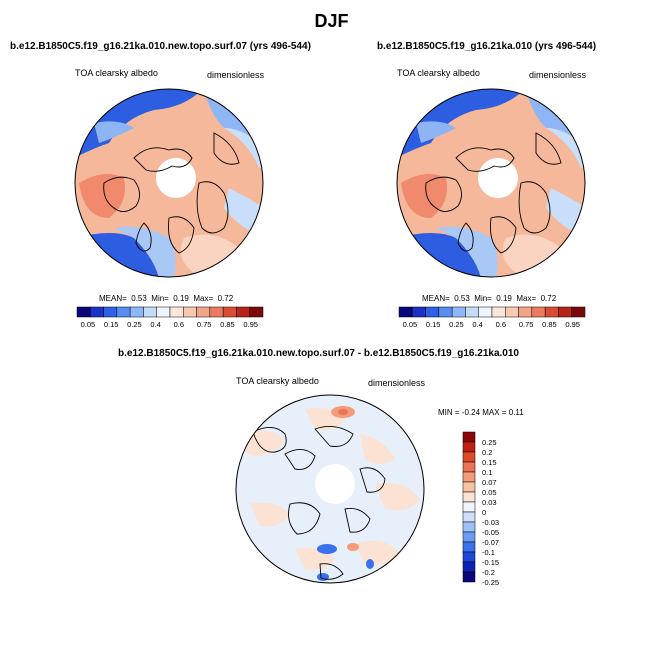 The height and width of the screenshot is (663, 663). I want to click on panel2-units-label: dimensionless, so click(558, 75).